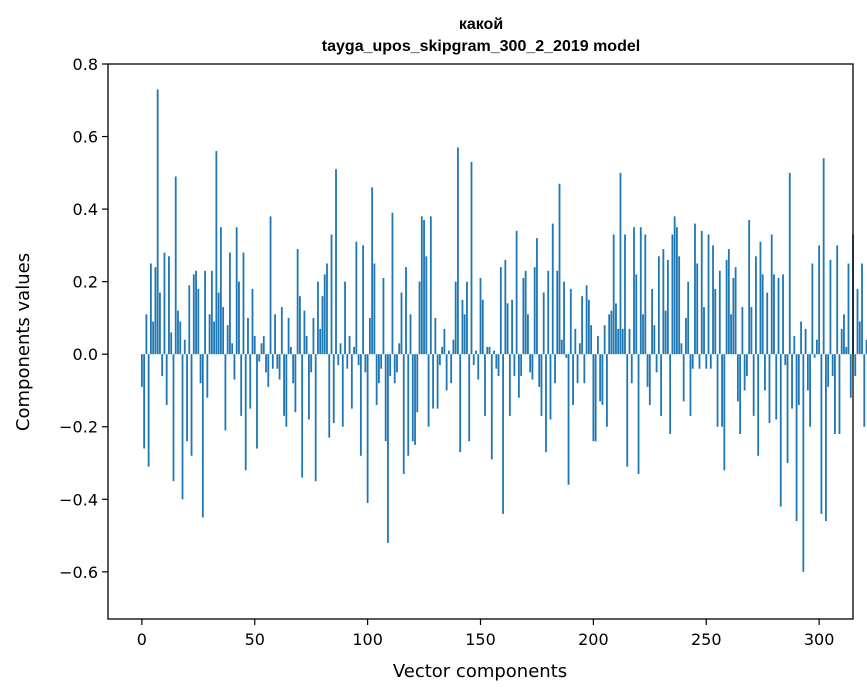 The height and width of the screenshot is (696, 867). Describe the element at coordinates (367, 639) in the screenshot. I see `x-tick-label: 100` at that location.